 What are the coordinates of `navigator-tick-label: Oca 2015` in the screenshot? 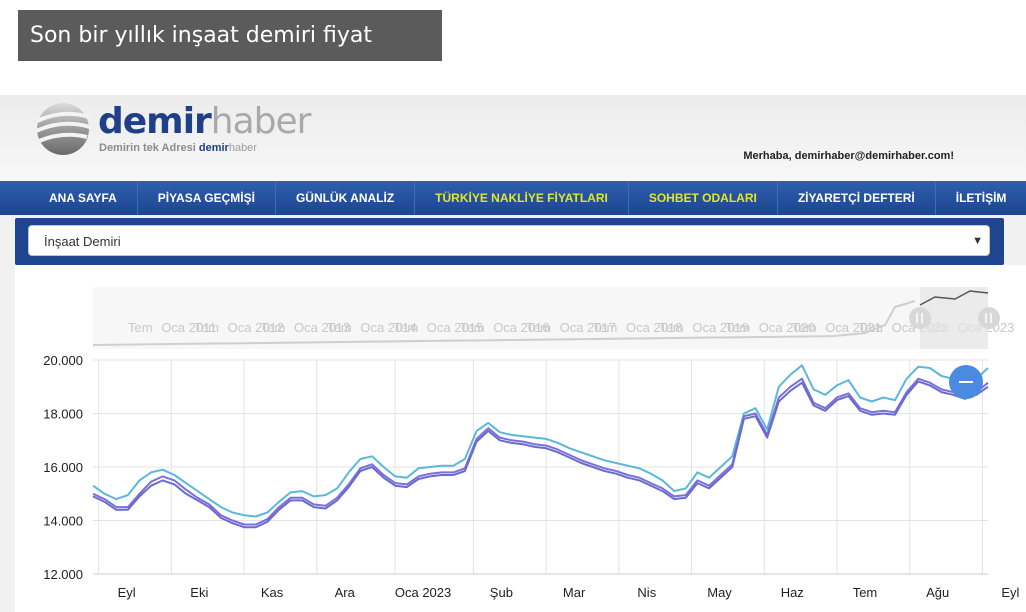 It's located at (455, 327).